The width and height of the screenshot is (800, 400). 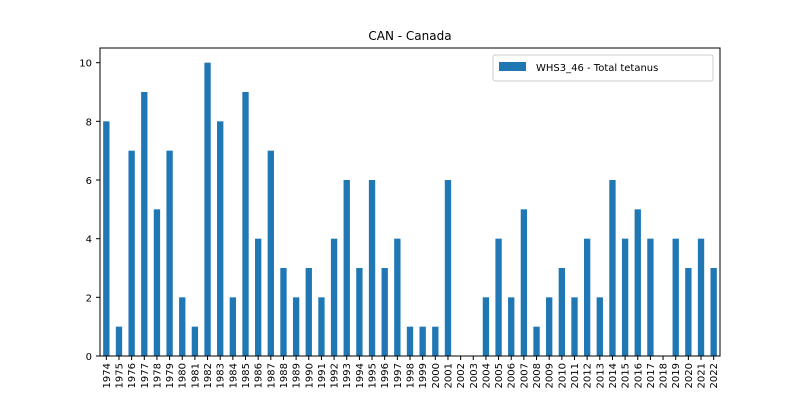 I want to click on x-tick-label: 1995, so click(x=373, y=375).